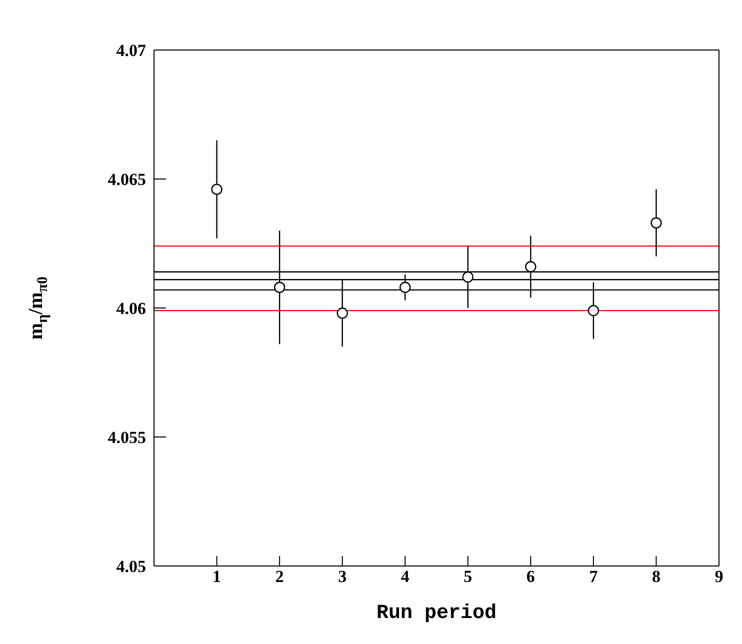  Describe the element at coordinates (131, 50) in the screenshot. I see `y-tick-label: 4.07` at that location.